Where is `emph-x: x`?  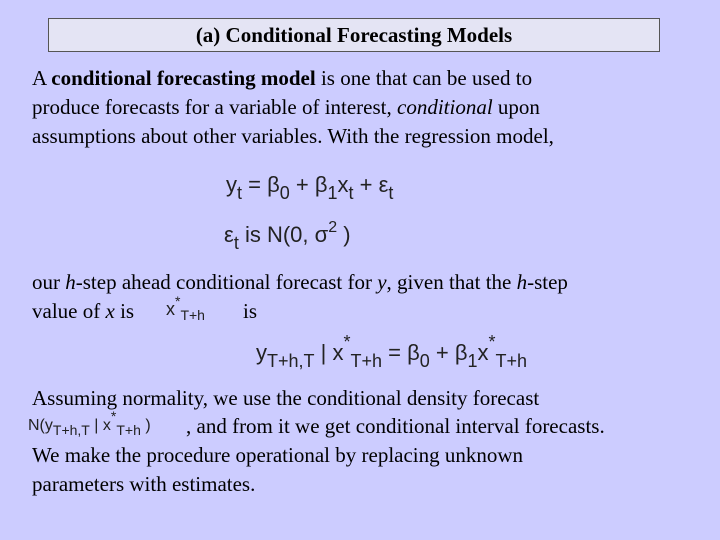
emph-x: x is located at coordinates (110, 311).